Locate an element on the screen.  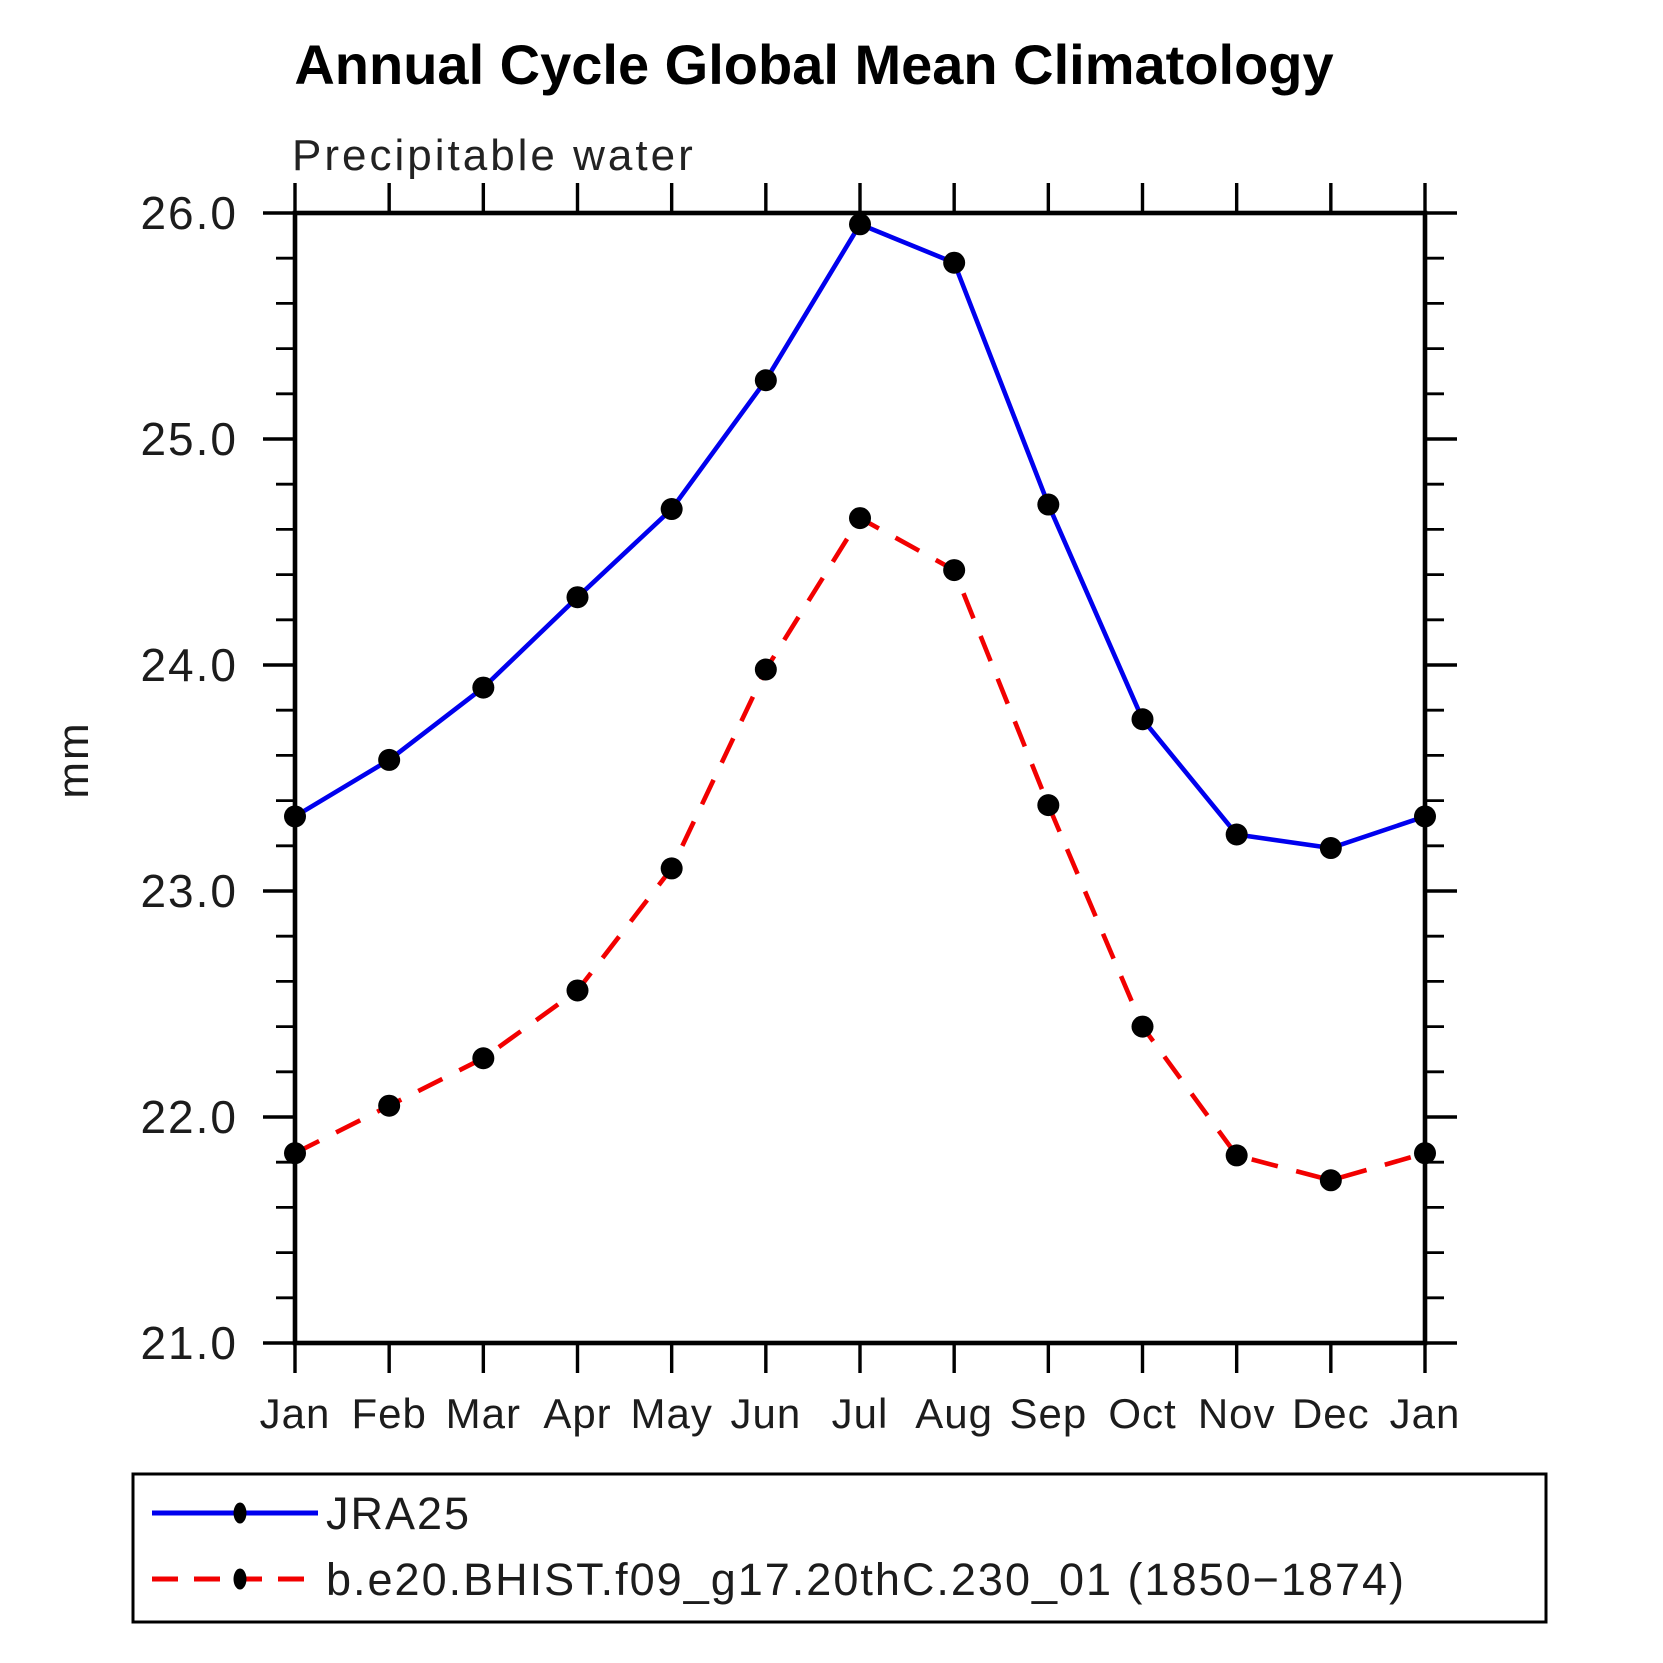
x-tick-label: Jun is located at coordinates (765, 1413).